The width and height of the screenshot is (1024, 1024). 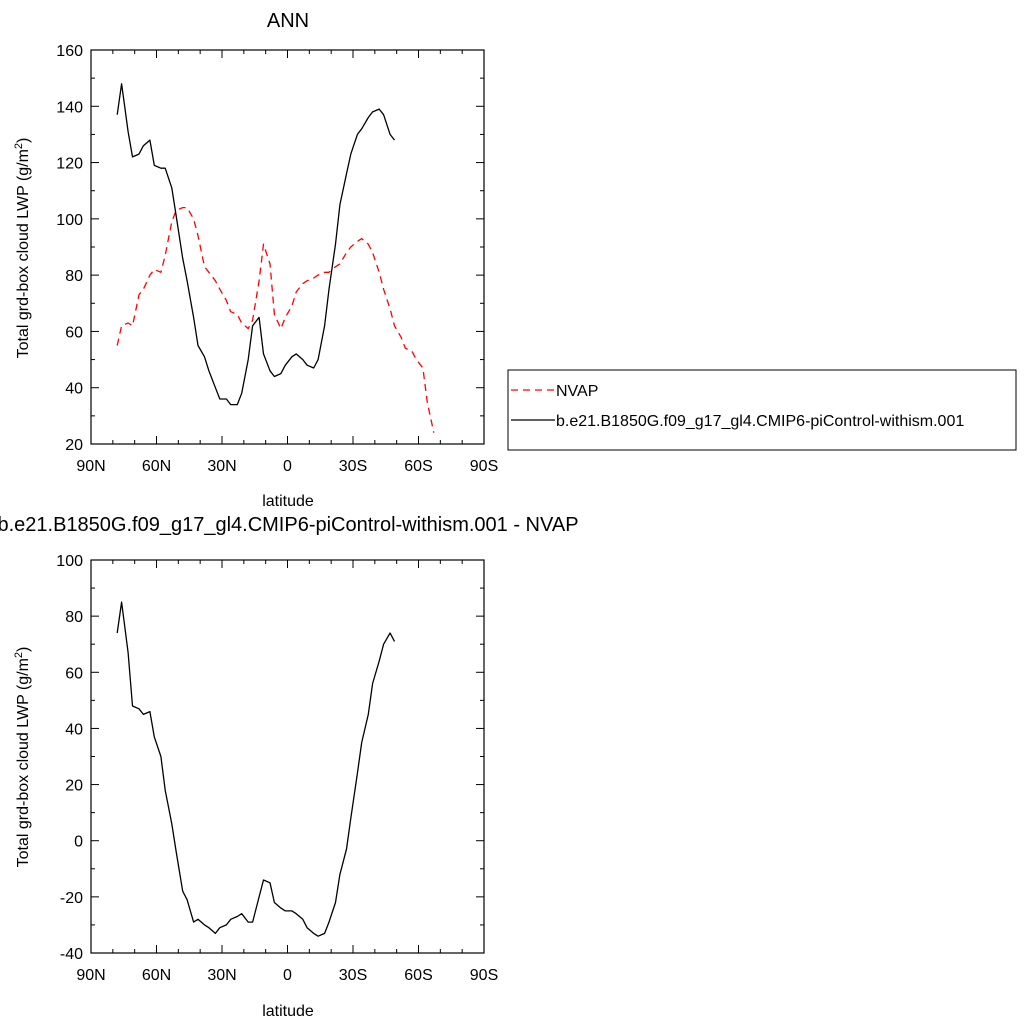 What do you see at coordinates (484, 466) in the screenshot?
I see `top-xtick-label: 90S` at bounding box center [484, 466].